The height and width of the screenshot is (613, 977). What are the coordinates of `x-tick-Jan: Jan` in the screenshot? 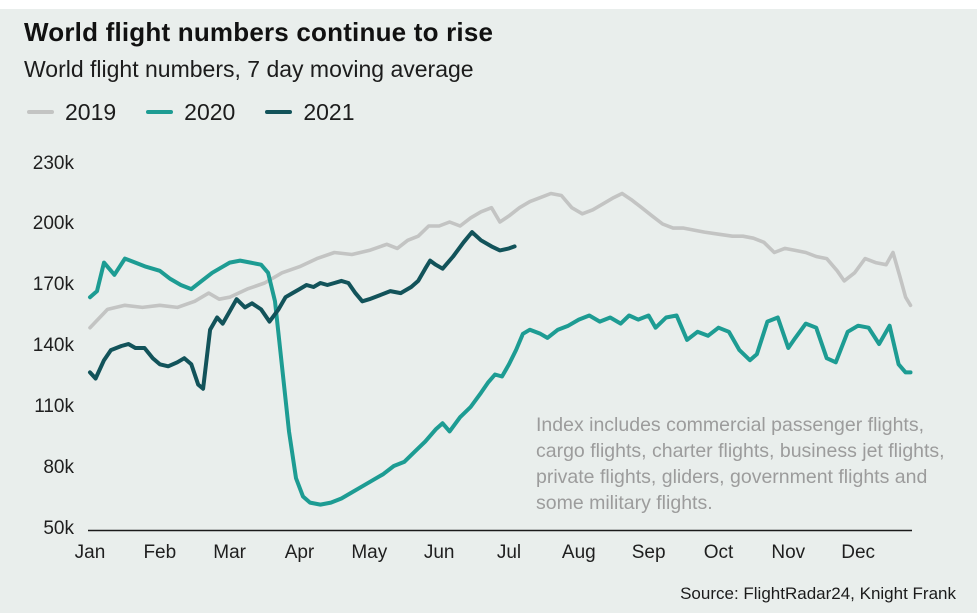 It's located at (90, 552).